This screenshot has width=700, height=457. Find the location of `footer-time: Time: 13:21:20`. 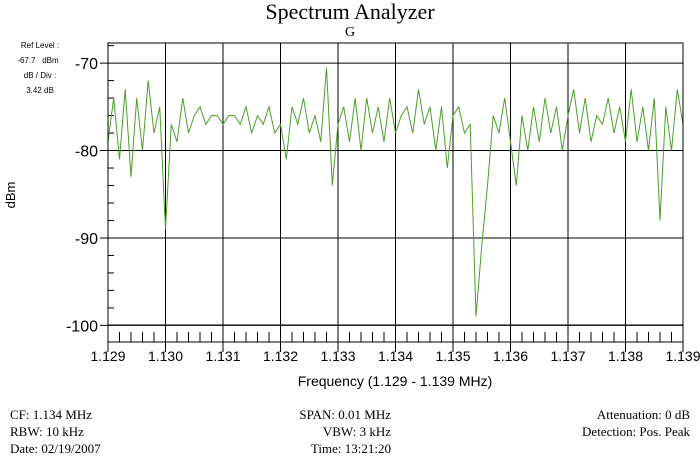

footer-time: Time: 13:21:20 is located at coordinates (351, 448).